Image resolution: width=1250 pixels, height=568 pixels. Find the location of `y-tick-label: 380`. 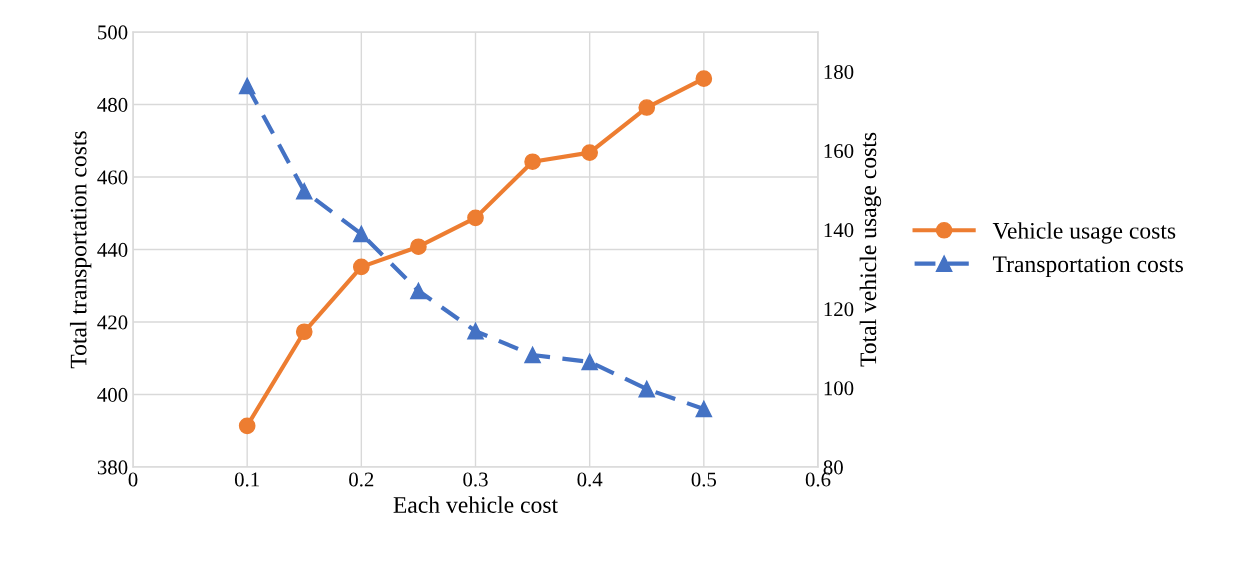

y-tick-label: 380 is located at coordinates (112, 467).